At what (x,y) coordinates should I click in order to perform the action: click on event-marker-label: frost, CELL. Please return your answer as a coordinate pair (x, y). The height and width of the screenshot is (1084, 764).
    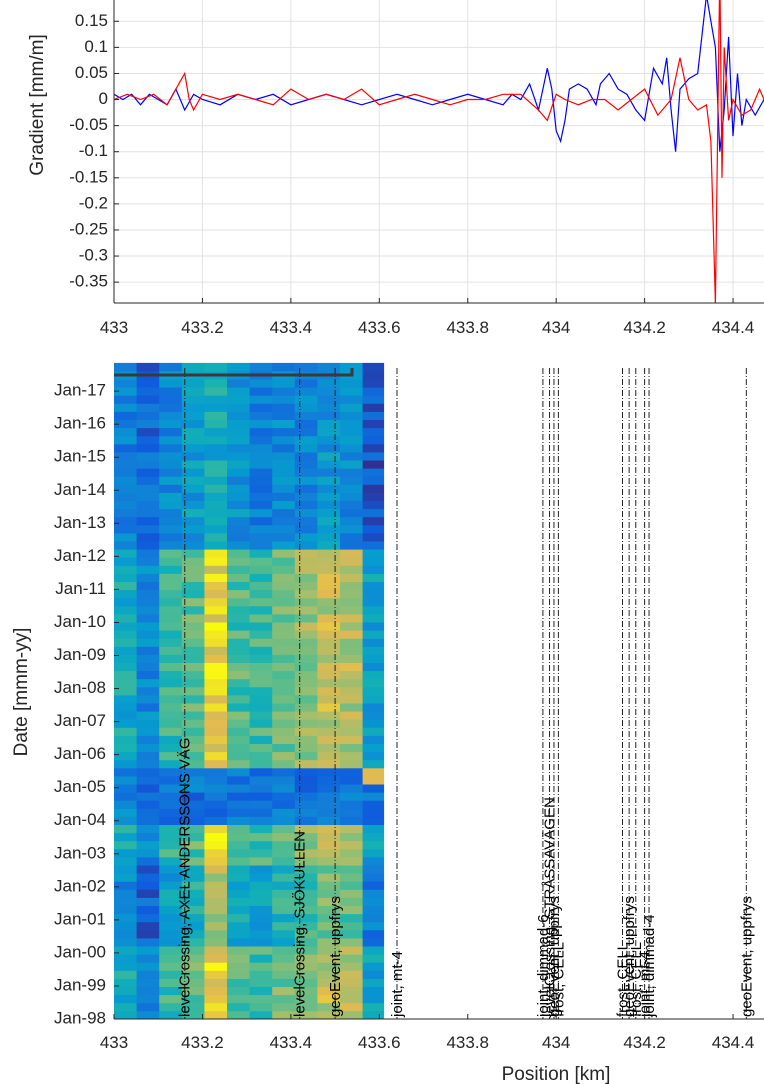
    Looking at the image, I should click on (636, 979).